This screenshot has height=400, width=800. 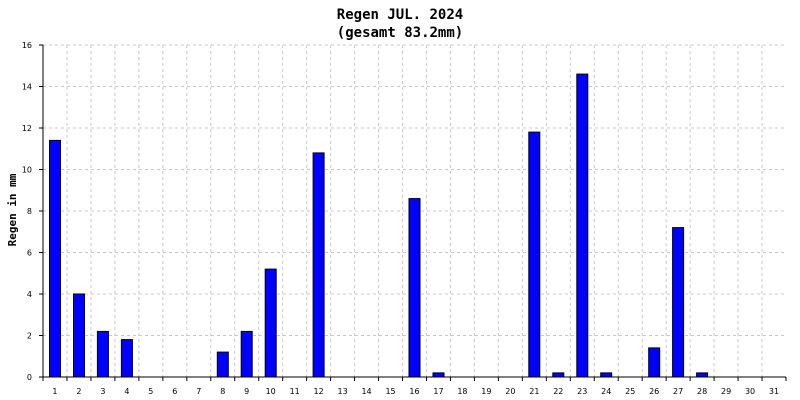 I want to click on x-tick-label: 15, so click(x=390, y=391).